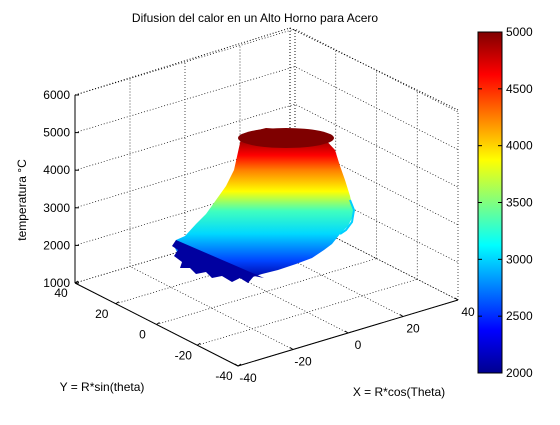  Describe the element at coordinates (468, 312) in the screenshot. I see `x-tick-label: 40` at that location.